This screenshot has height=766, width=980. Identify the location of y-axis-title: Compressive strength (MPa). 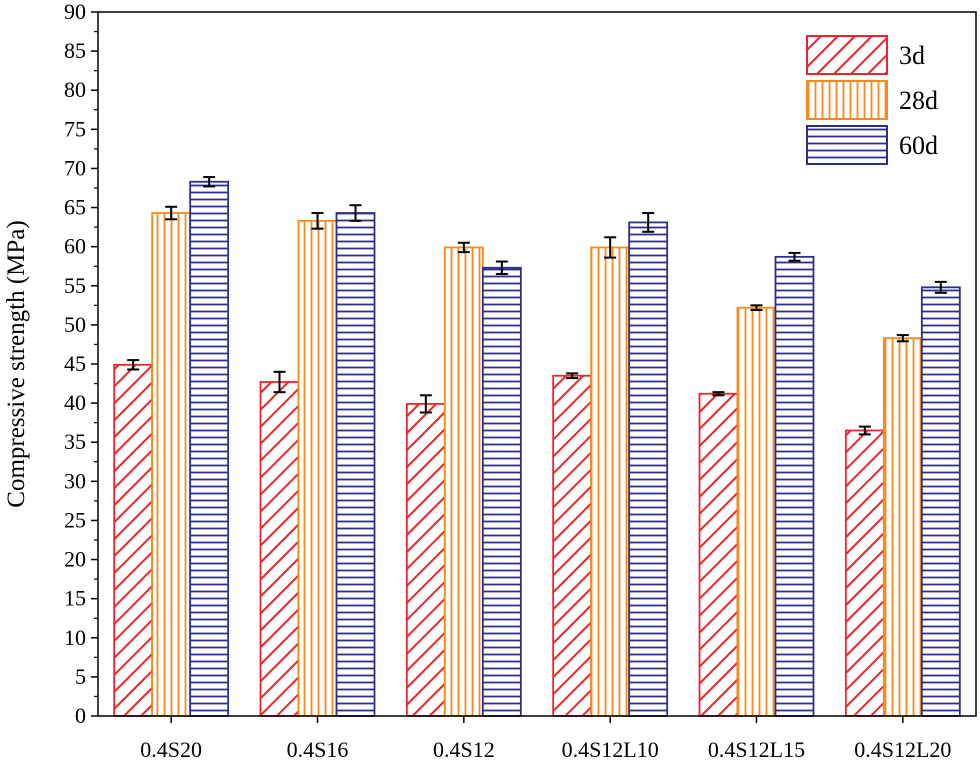
(16, 363).